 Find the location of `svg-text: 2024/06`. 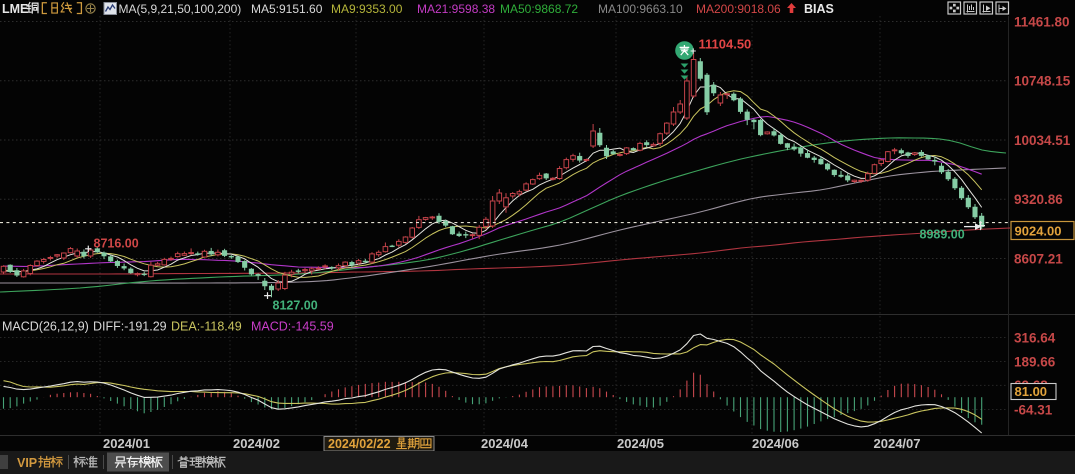

svg-text: 2024/06 is located at coordinates (775, 443).